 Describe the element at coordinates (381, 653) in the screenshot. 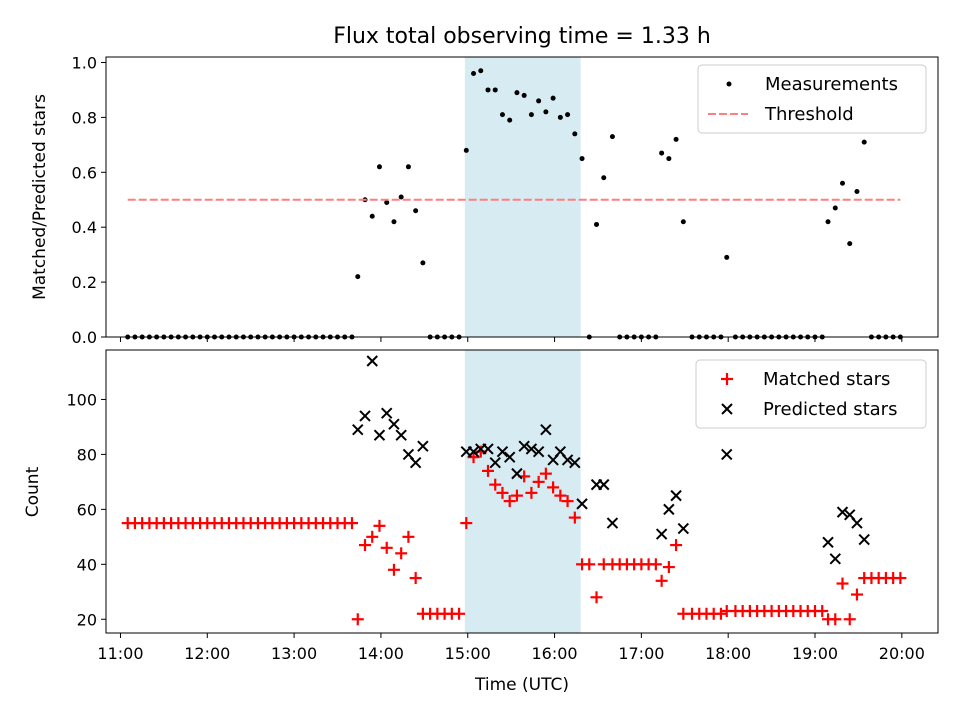

I see `x-tick-label: 14:00` at that location.